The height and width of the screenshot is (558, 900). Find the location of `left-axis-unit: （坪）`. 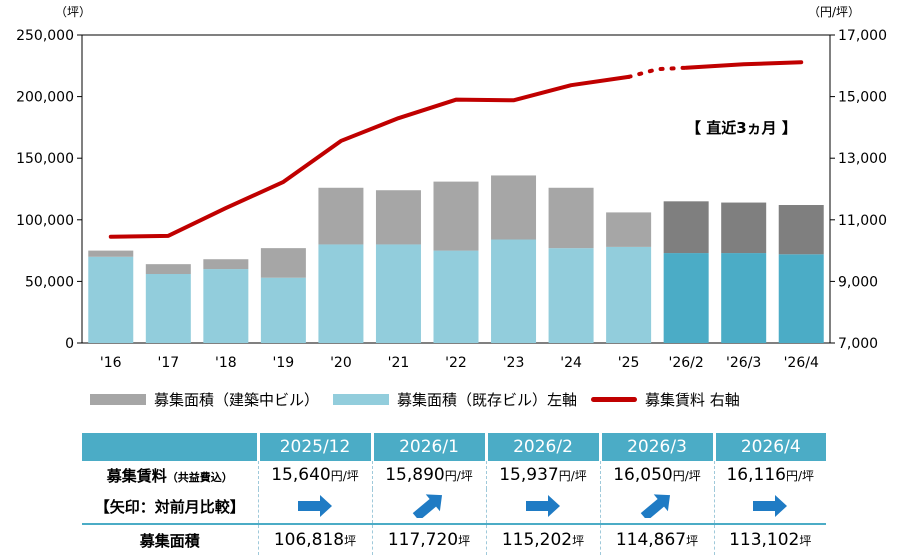

left-axis-unit: （坪） is located at coordinates (73, 12).